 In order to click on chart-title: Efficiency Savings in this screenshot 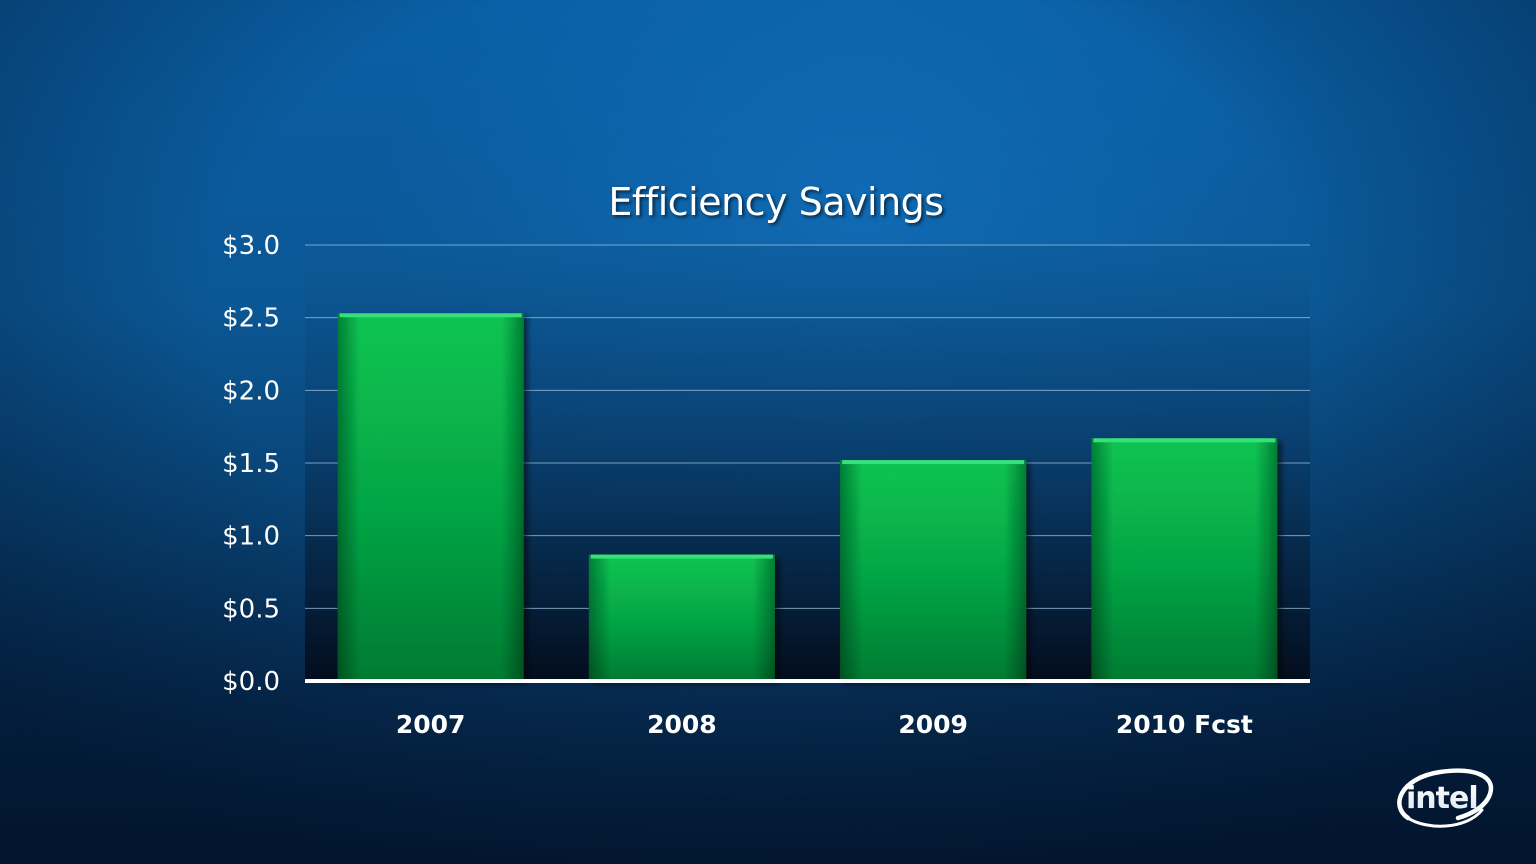, I will do `click(776, 202)`.